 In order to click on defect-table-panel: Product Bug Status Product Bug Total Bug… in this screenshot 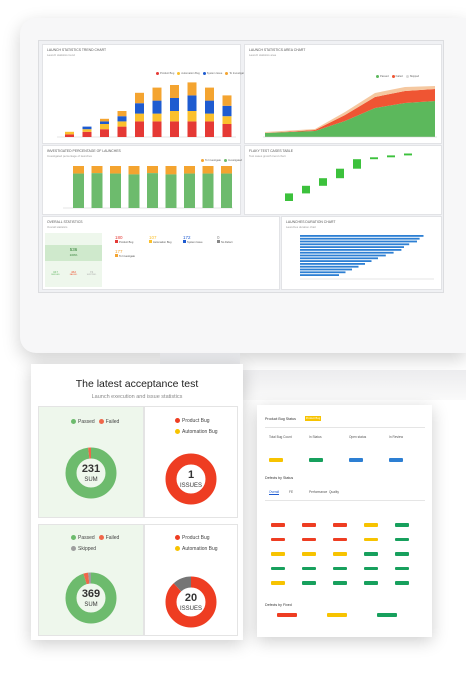, I will do `click(344, 521)`.